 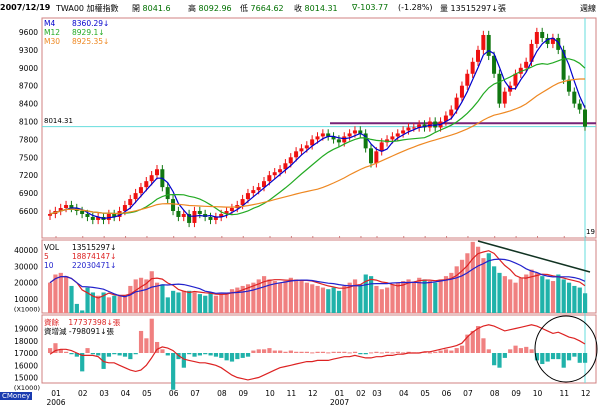 I want to click on period-mode: 週線, so click(x=588, y=8).